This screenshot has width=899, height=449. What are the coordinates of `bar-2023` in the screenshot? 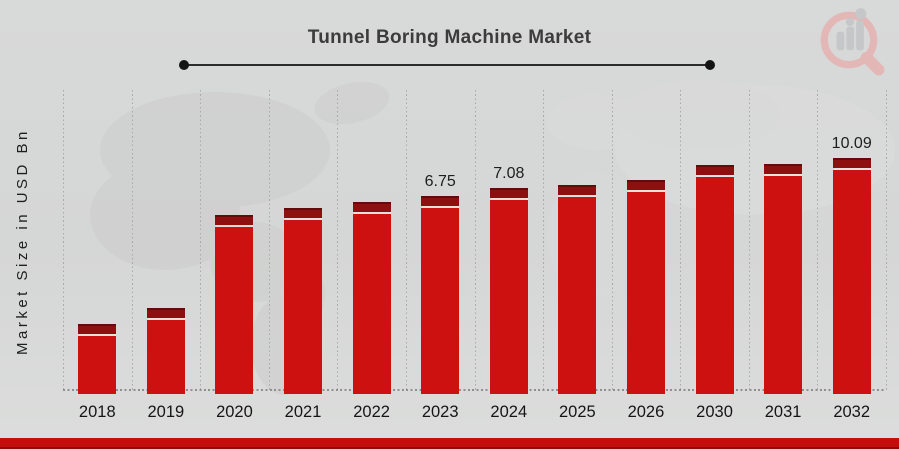 It's located at (440, 295).